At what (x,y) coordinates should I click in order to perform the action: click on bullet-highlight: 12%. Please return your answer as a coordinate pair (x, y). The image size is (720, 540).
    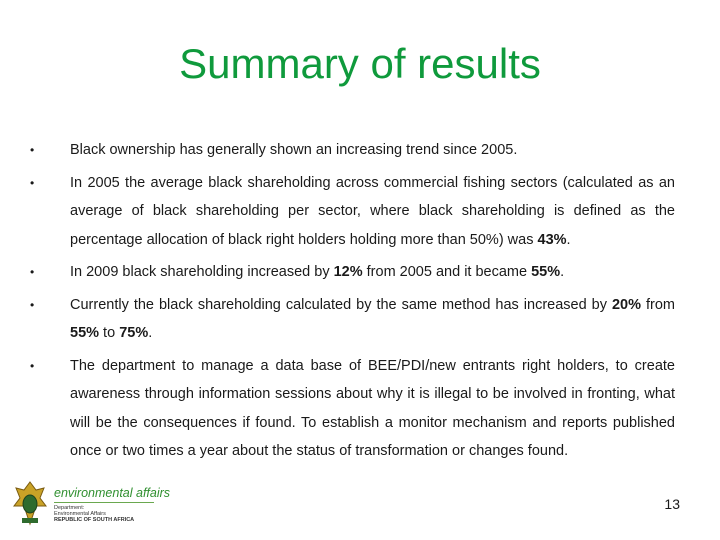
    Looking at the image, I should click on (348, 272).